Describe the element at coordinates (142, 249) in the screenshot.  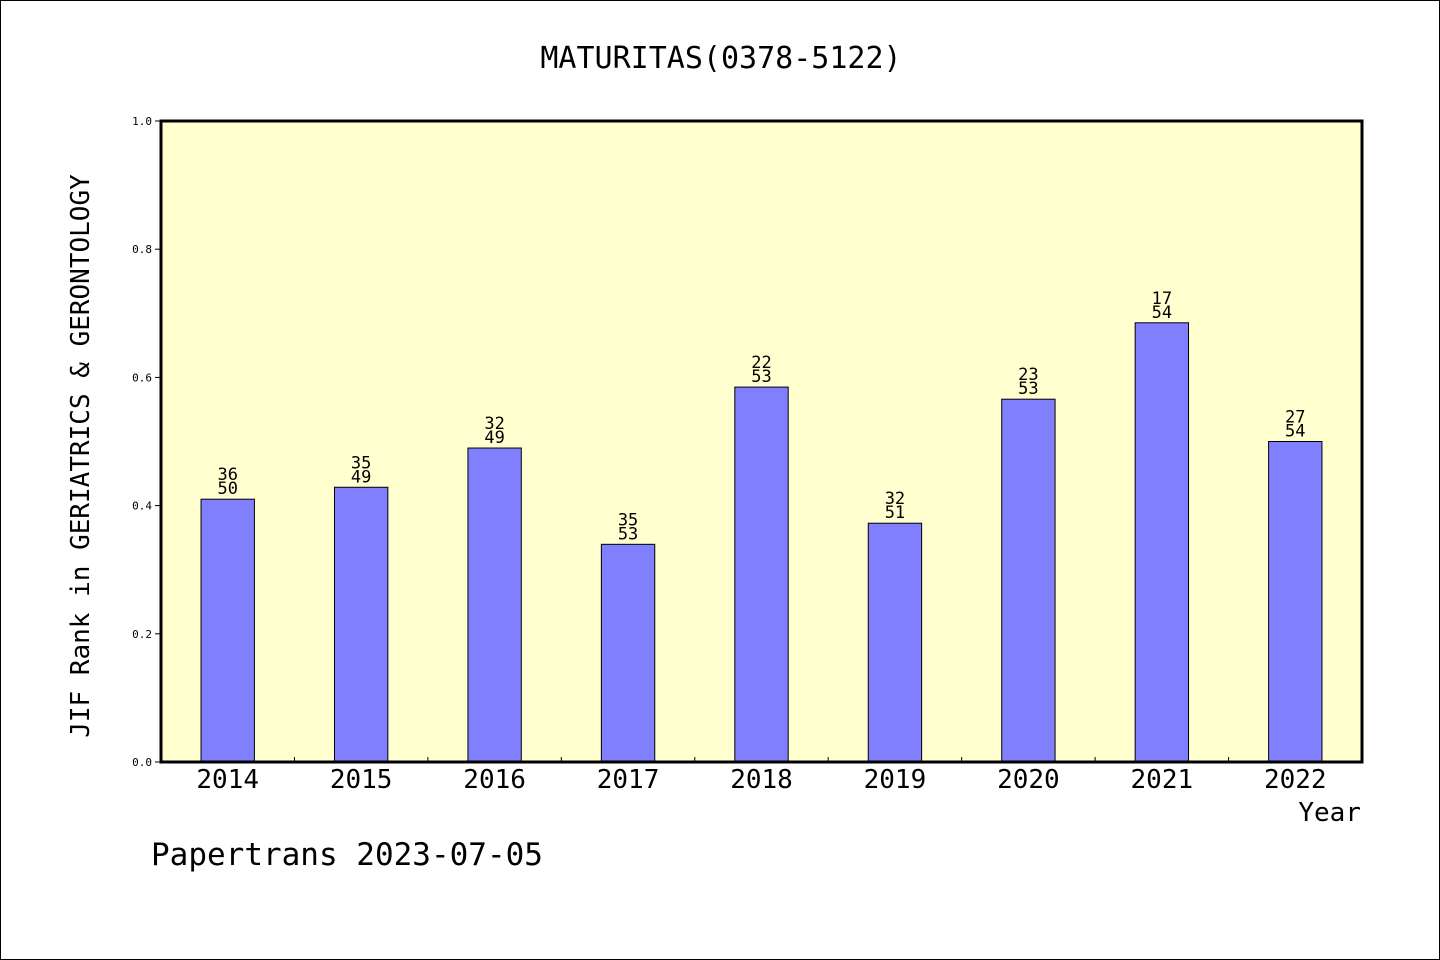
I see `y-tick-label: 0.8` at that location.